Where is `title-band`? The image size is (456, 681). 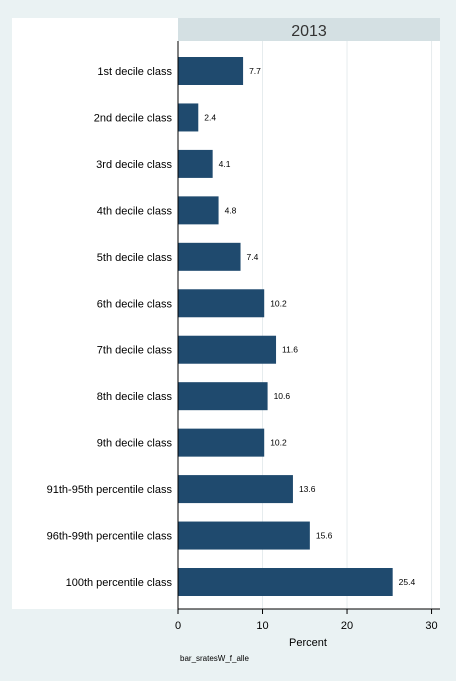 title-band is located at coordinates (309, 29).